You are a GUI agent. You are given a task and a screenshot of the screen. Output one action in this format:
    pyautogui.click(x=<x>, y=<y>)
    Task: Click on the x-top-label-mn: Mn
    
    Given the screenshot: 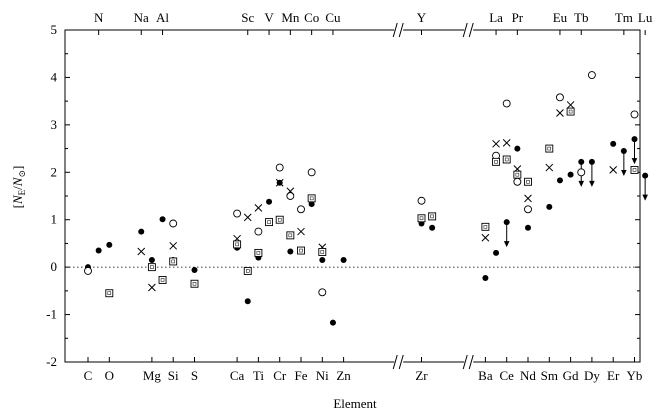 What is the action you would take?
    pyautogui.click(x=290, y=17)
    